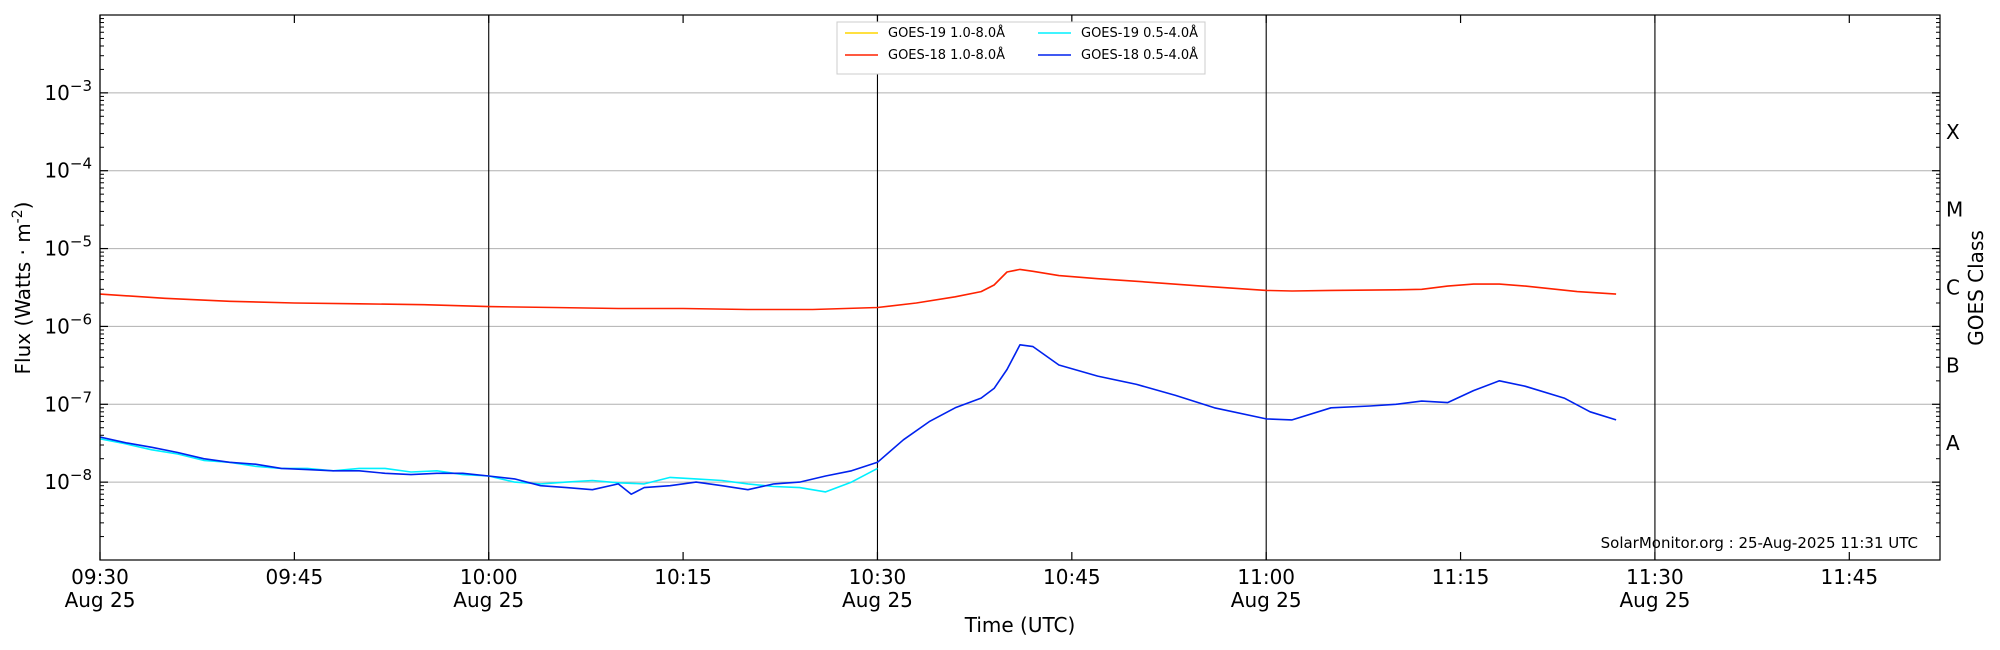 Image resolution: width=2000 pixels, height=650 pixels. What do you see at coordinates (878, 577) in the screenshot?
I see `x-tick-label: 10:30` at bounding box center [878, 577].